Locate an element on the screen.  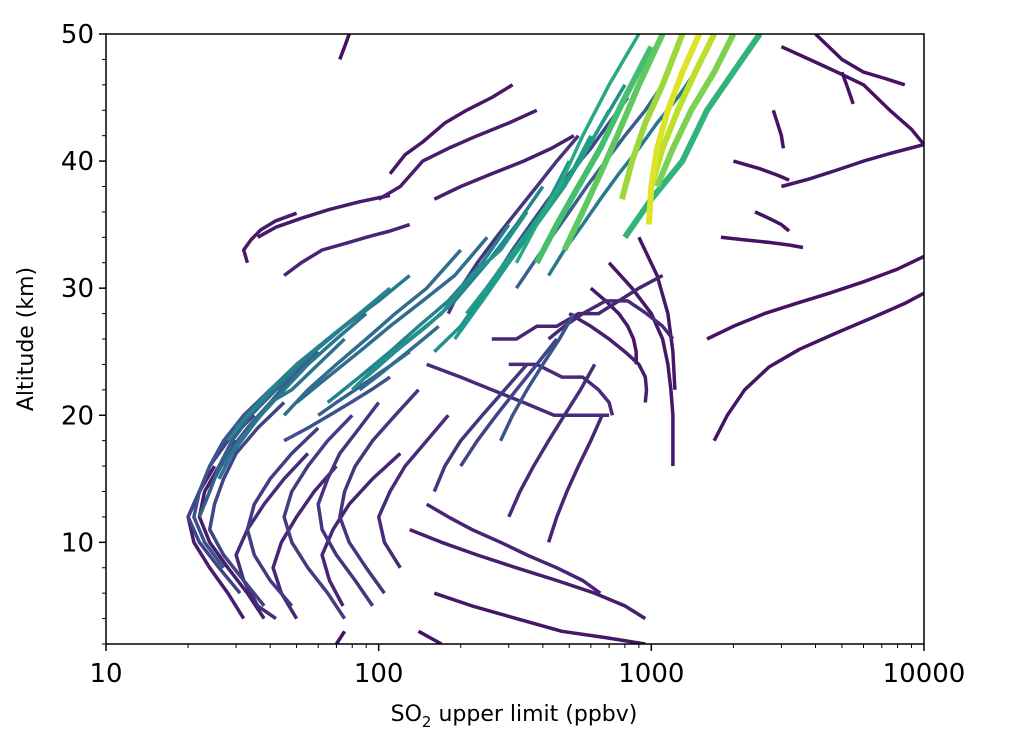
y-tick-label: 10 is located at coordinates (77, 543).